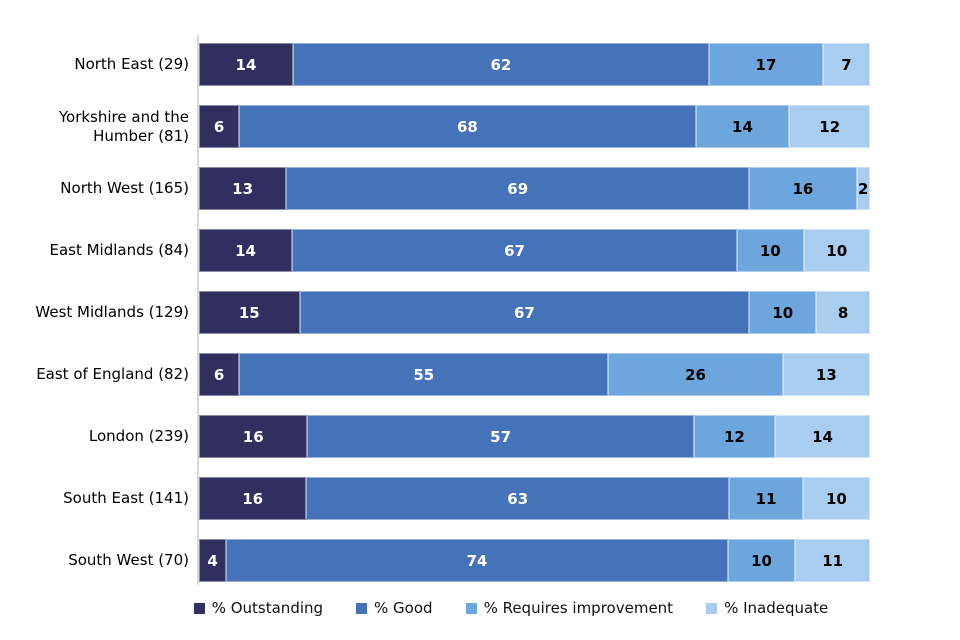 This screenshot has width=960, height=640. I want to click on bar-segment-inadequate: 12, so click(829, 126).